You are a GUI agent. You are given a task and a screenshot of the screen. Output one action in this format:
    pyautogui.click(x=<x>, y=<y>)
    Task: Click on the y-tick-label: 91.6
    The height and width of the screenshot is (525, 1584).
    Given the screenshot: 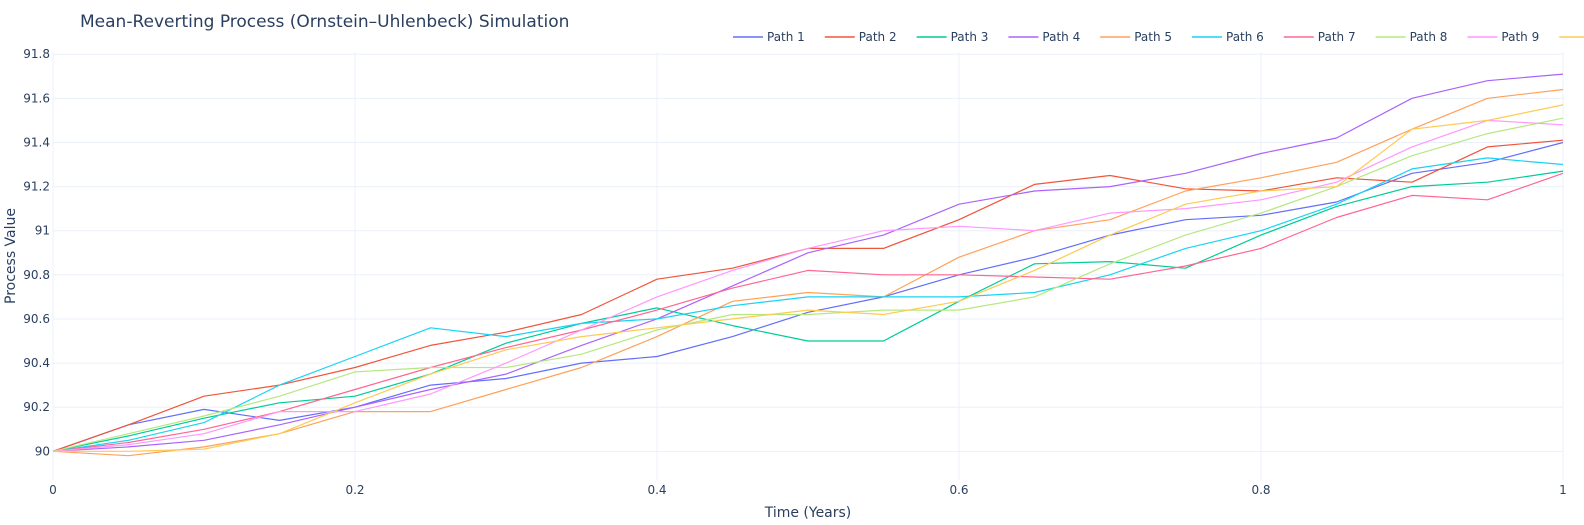 What is the action you would take?
    pyautogui.click(x=36, y=98)
    